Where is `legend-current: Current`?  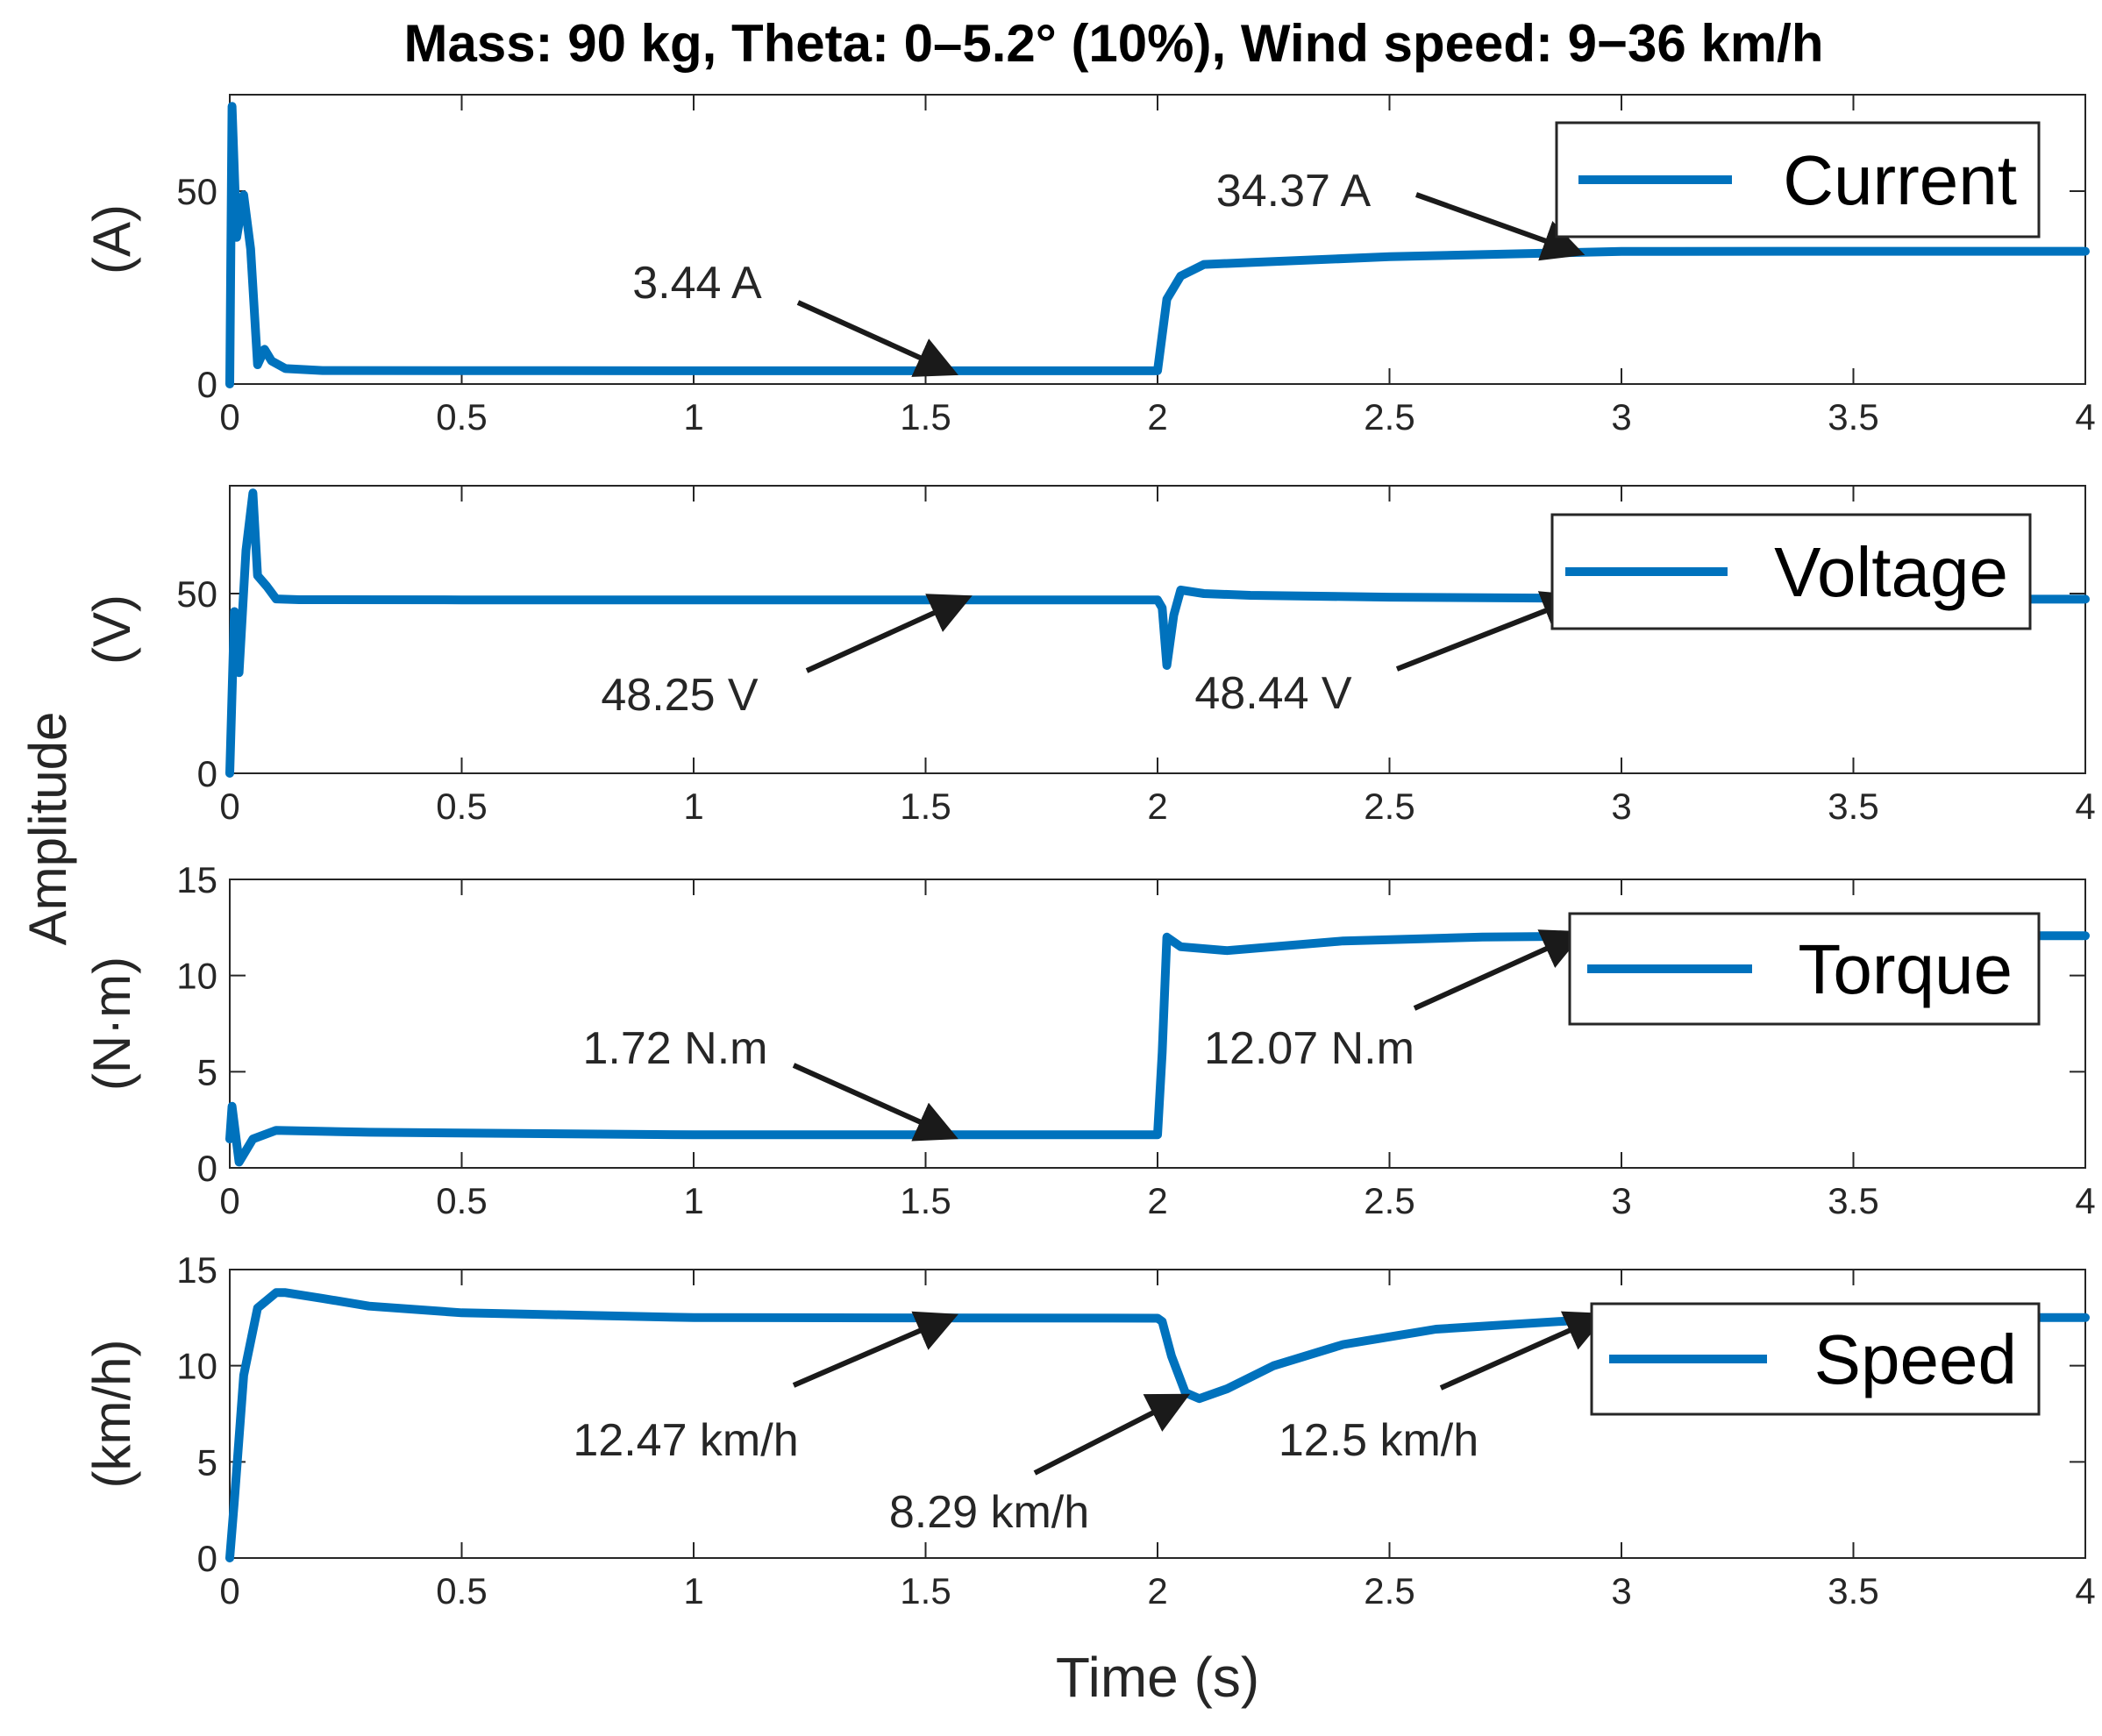 legend-current: Current is located at coordinates (1798, 179).